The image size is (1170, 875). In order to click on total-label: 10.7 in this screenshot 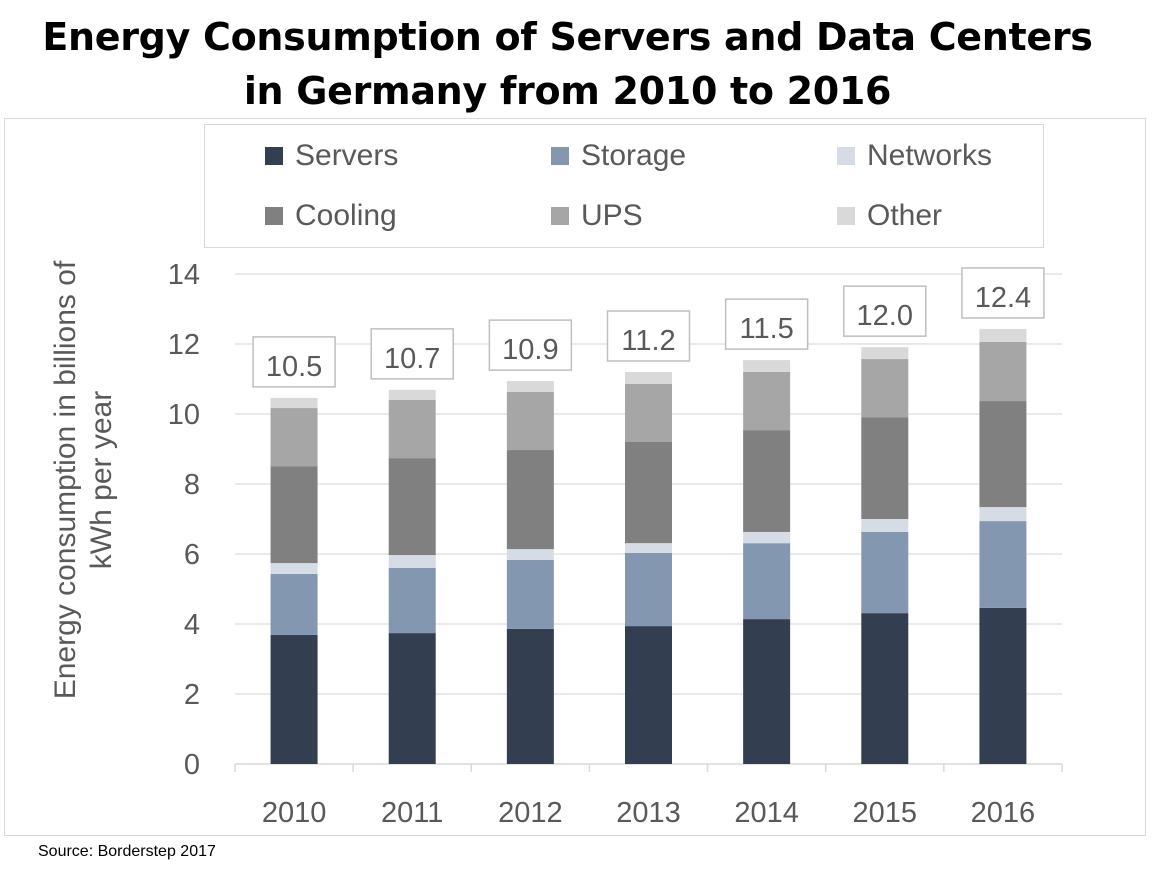, I will do `click(412, 359)`.